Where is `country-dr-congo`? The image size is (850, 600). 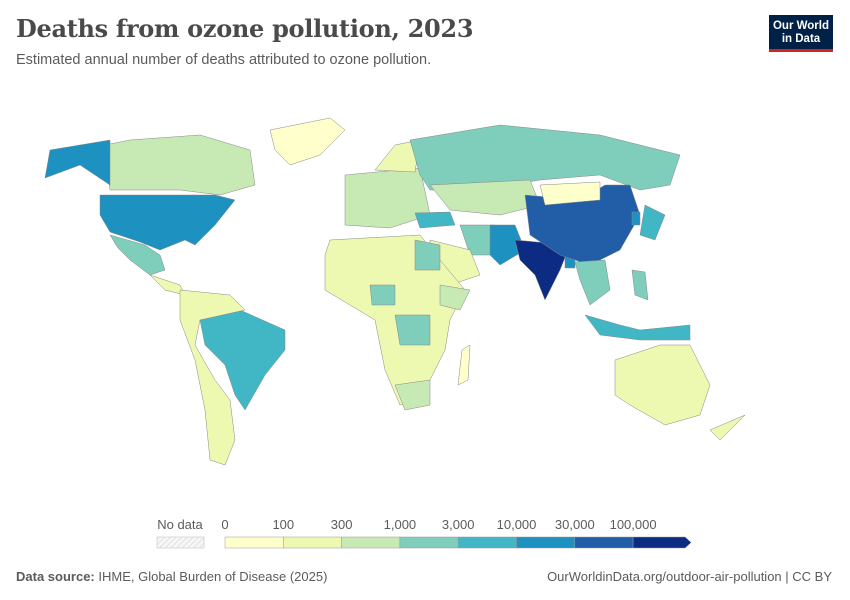
country-dr-congo is located at coordinates (412, 330).